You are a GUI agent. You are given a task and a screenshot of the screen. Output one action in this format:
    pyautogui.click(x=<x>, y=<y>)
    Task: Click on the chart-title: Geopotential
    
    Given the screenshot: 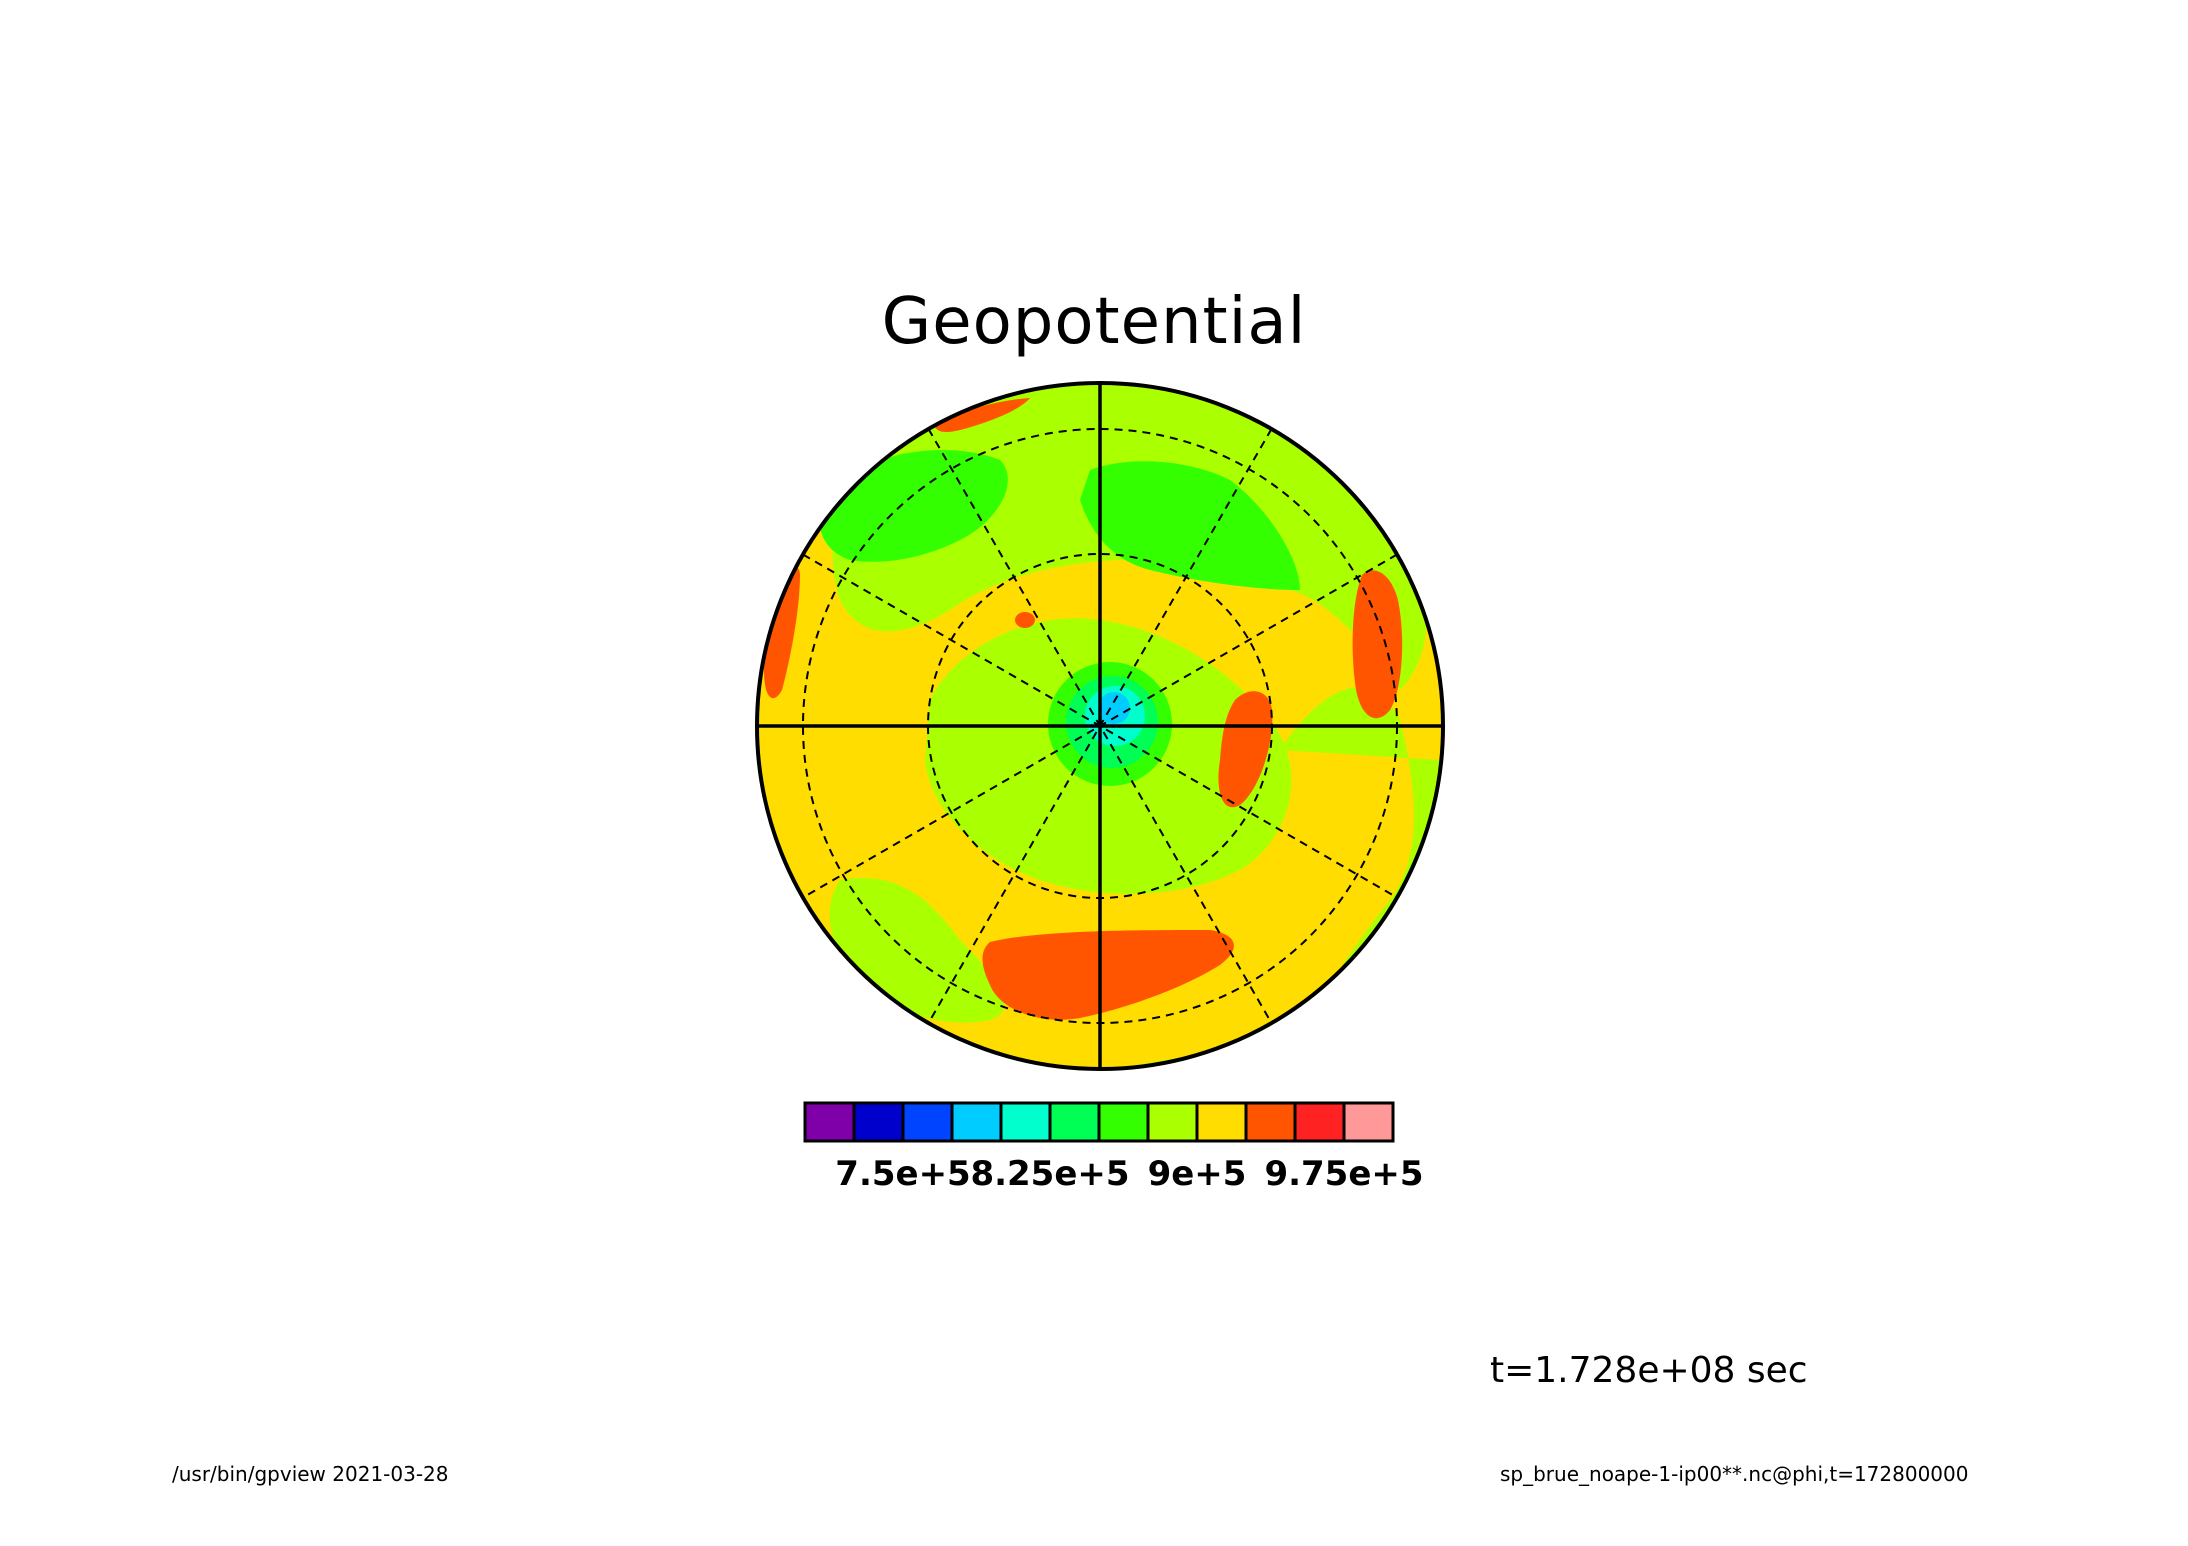 What is the action you would take?
    pyautogui.click(x=1094, y=322)
    